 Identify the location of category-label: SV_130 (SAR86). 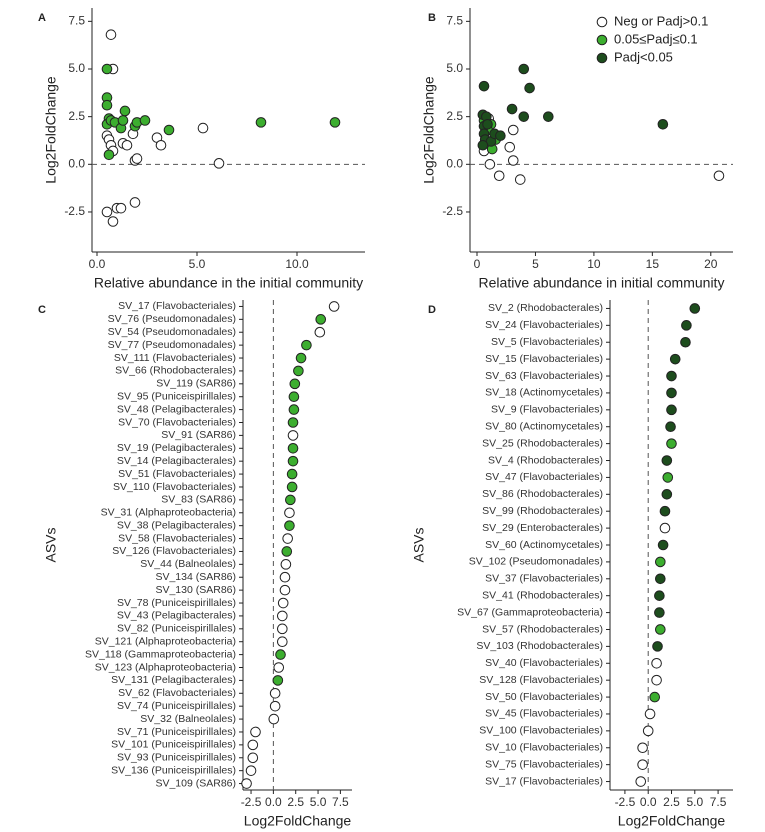
(195, 590).